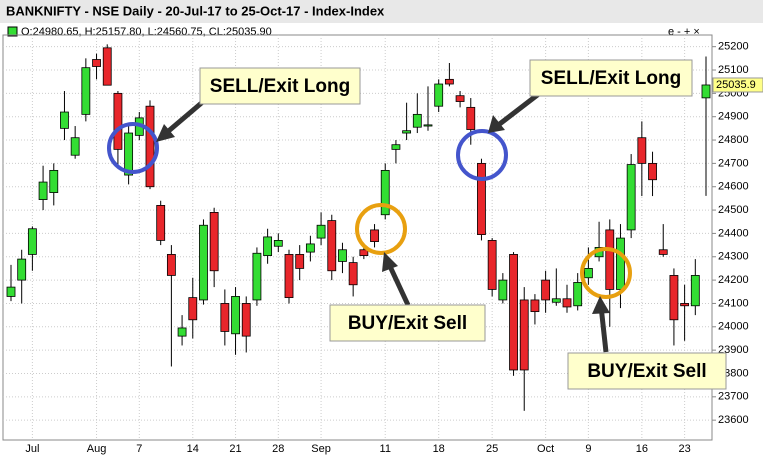  Describe the element at coordinates (733, 303) in the screenshot. I see `y-tick-label: 24100` at that location.